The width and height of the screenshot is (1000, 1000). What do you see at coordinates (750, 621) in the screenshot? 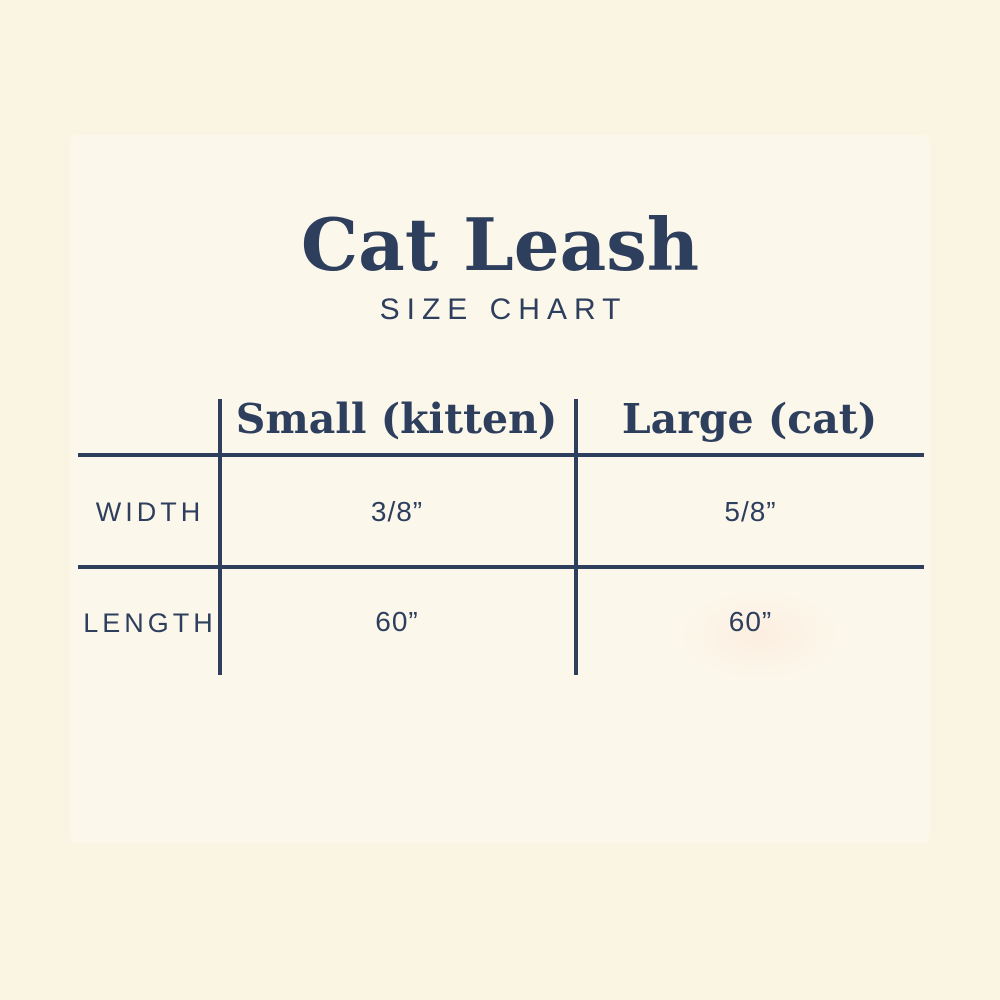
I see `cell-length-large: 60”` at bounding box center [750, 621].